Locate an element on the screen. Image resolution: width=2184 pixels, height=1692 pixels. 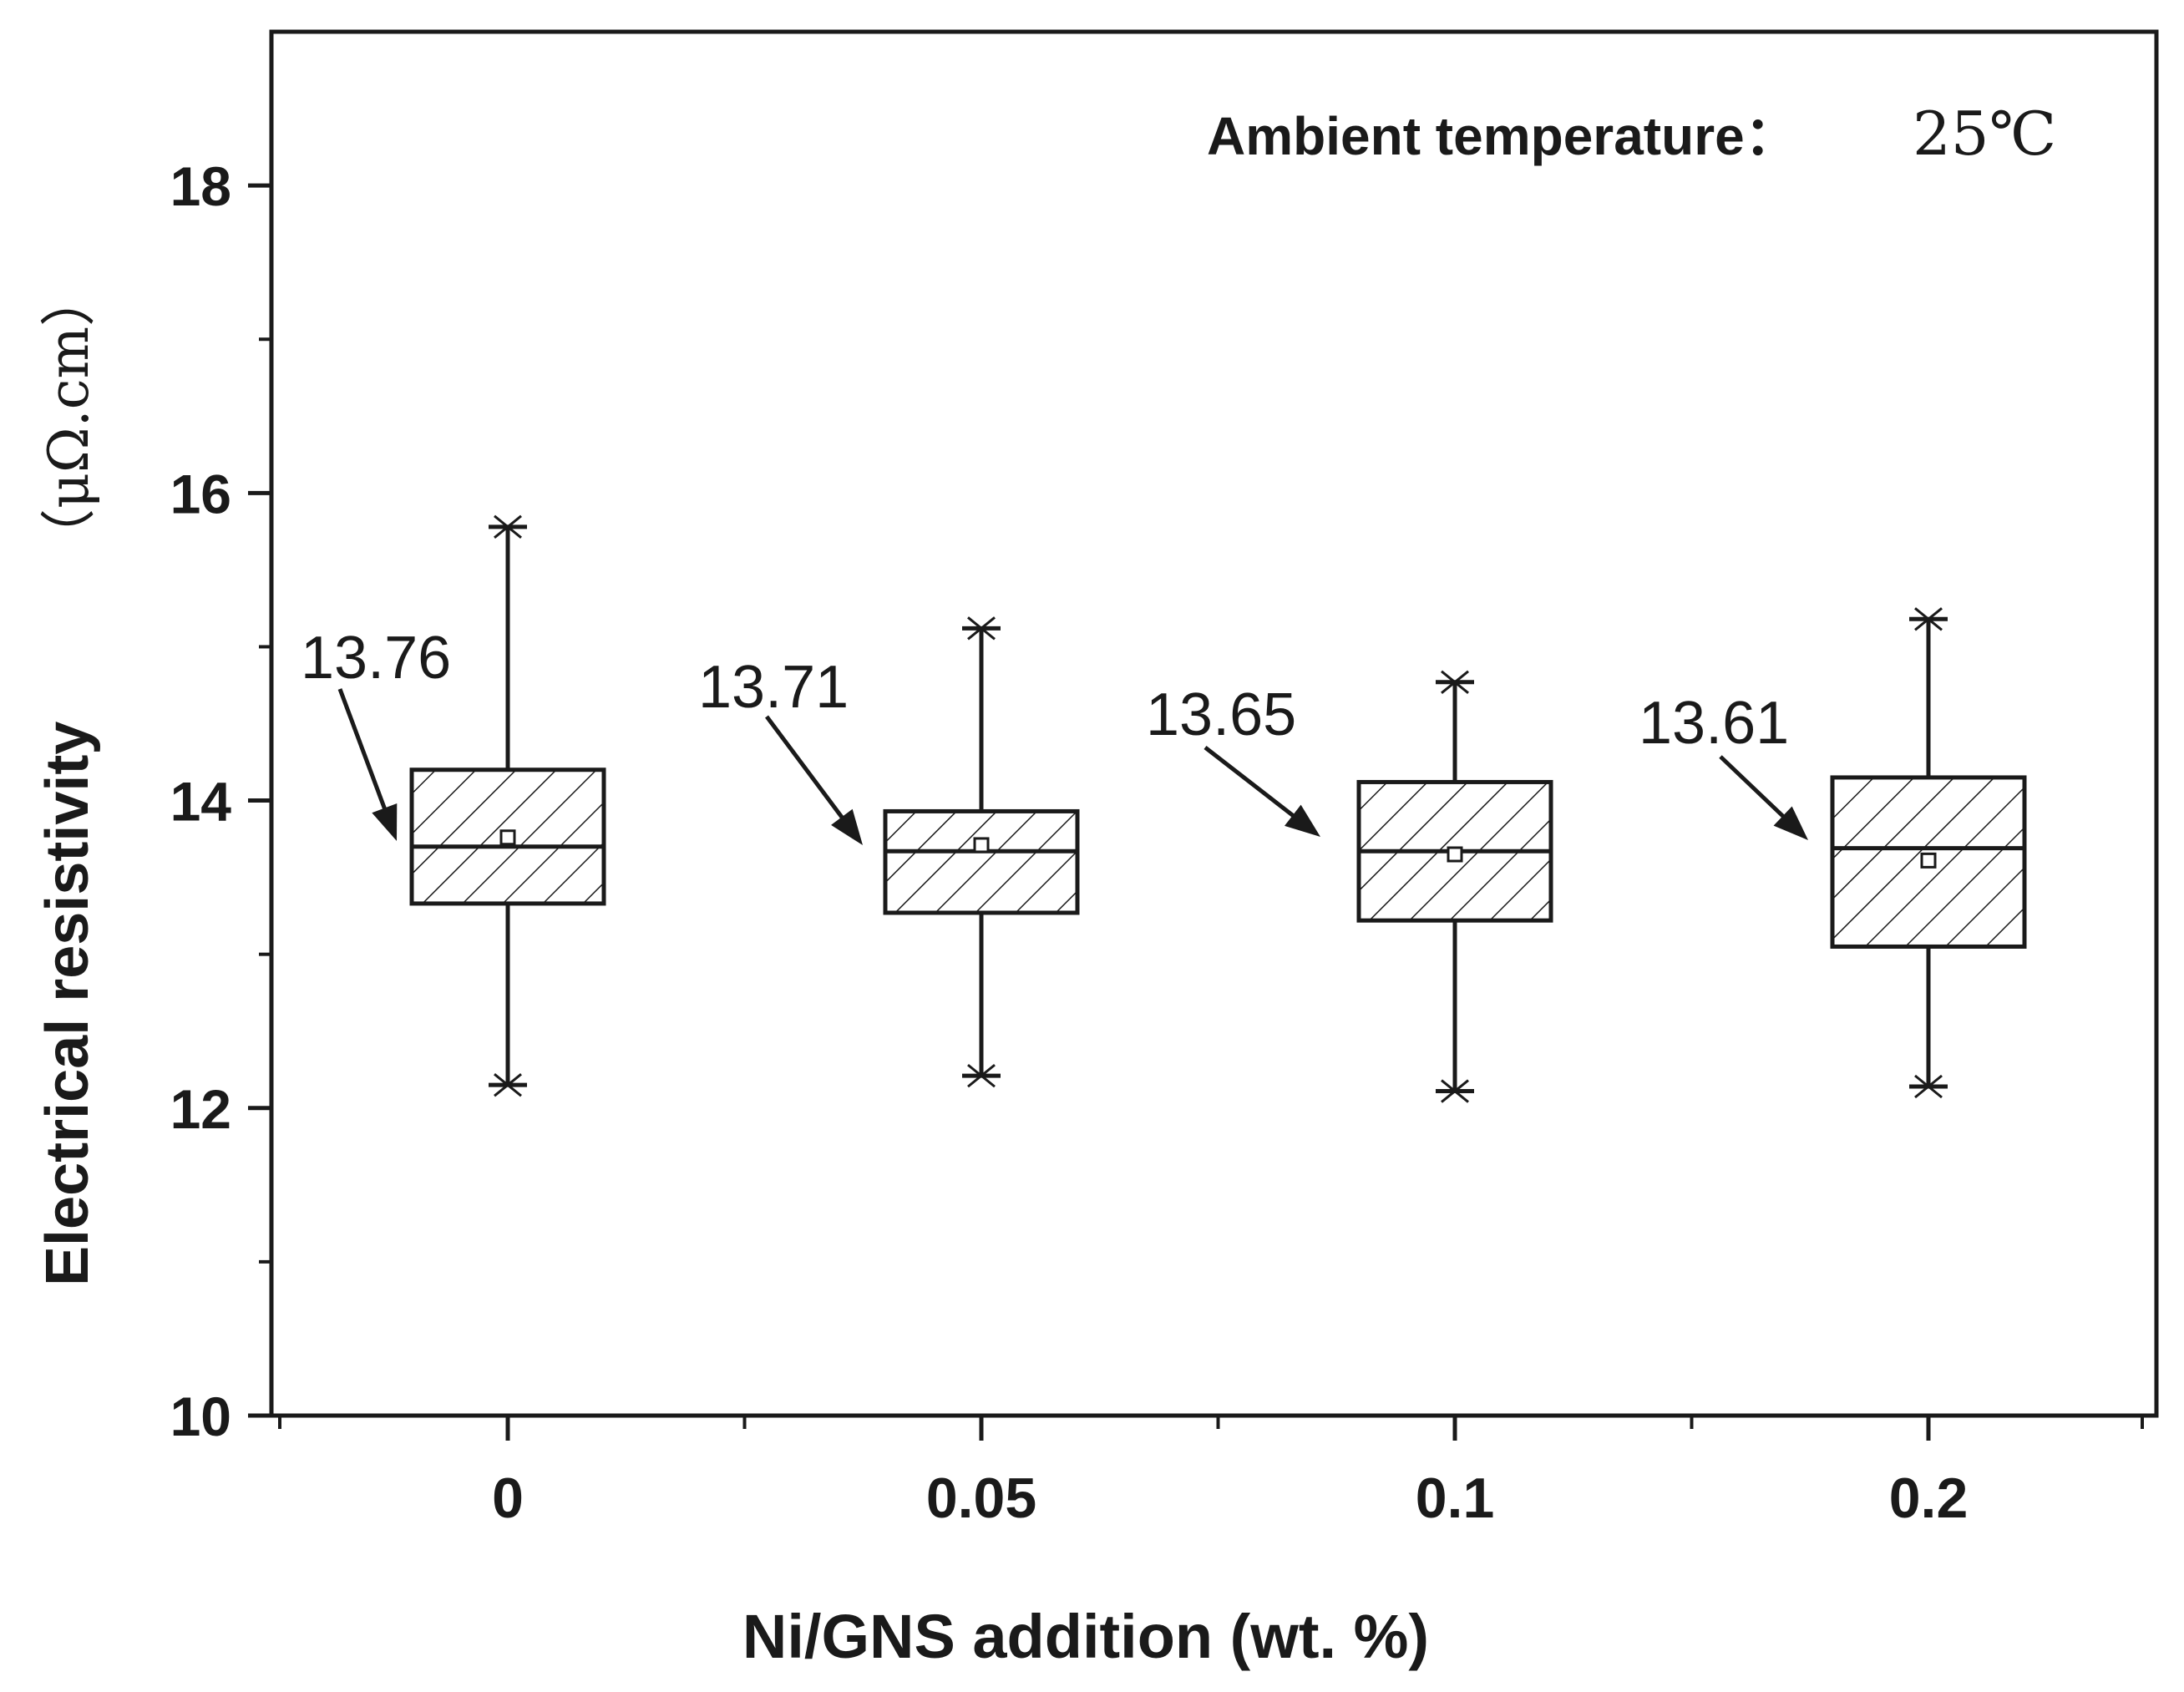
y-axis-title: Electrical resistivity is located at coordinates (67, 1004).